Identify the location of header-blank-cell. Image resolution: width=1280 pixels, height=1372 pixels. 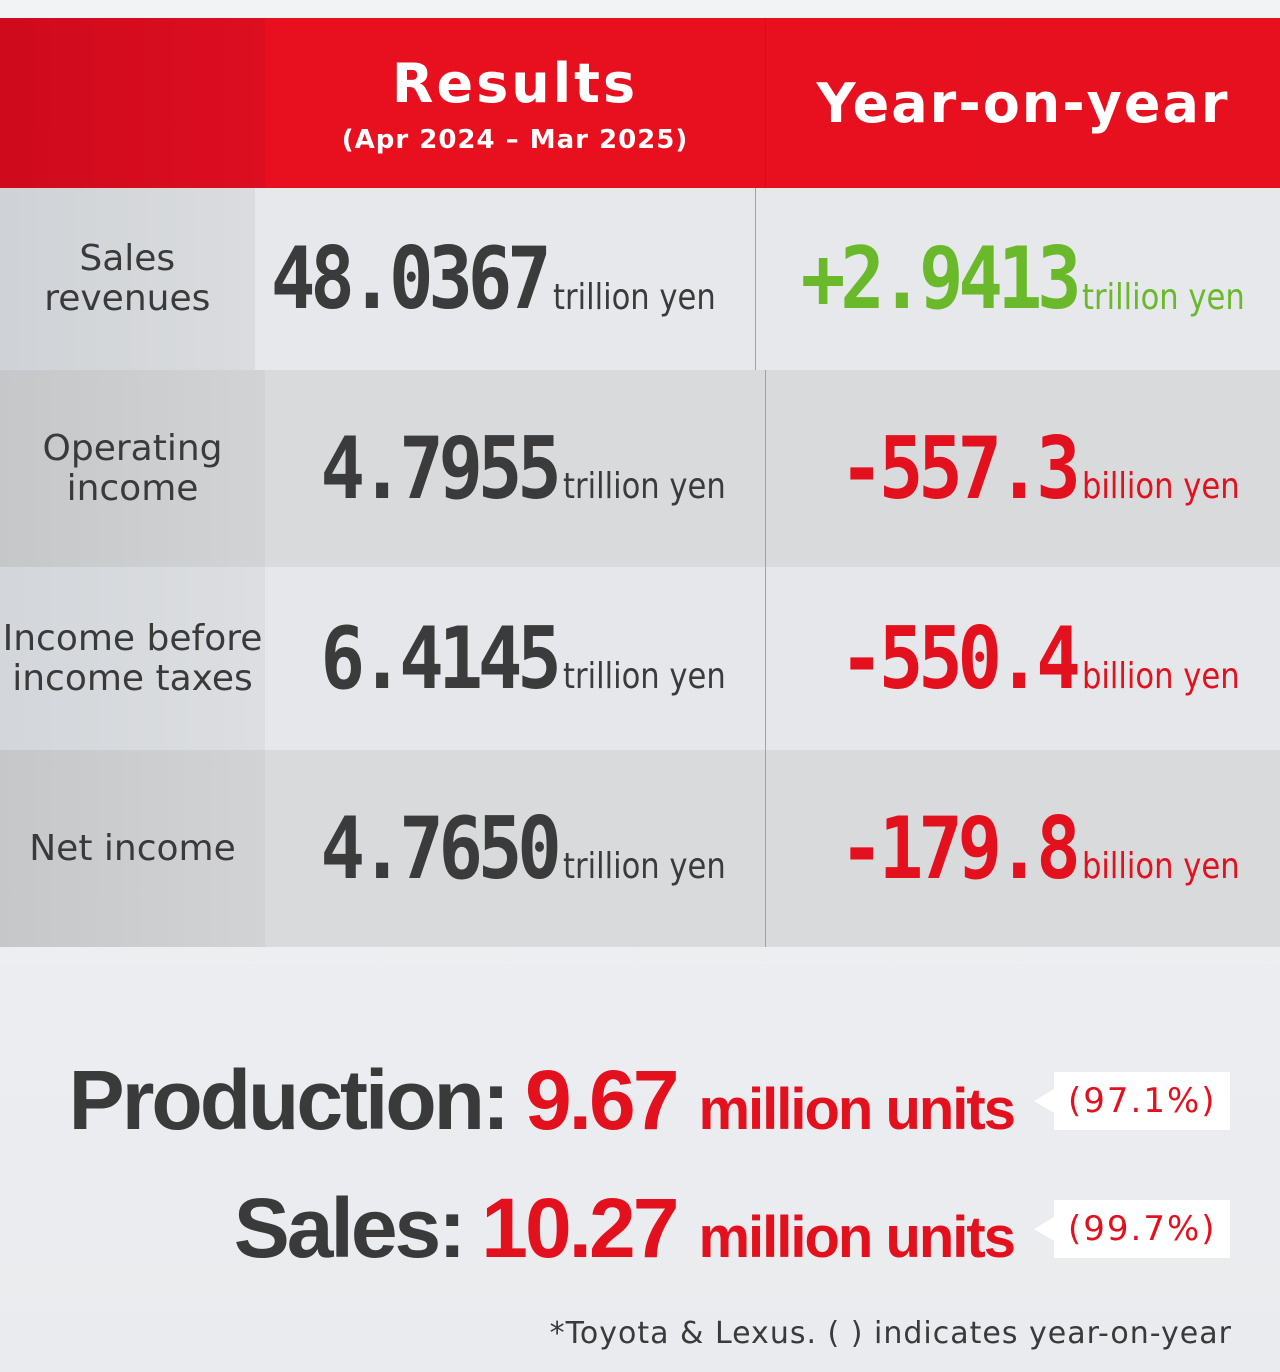
(132, 103).